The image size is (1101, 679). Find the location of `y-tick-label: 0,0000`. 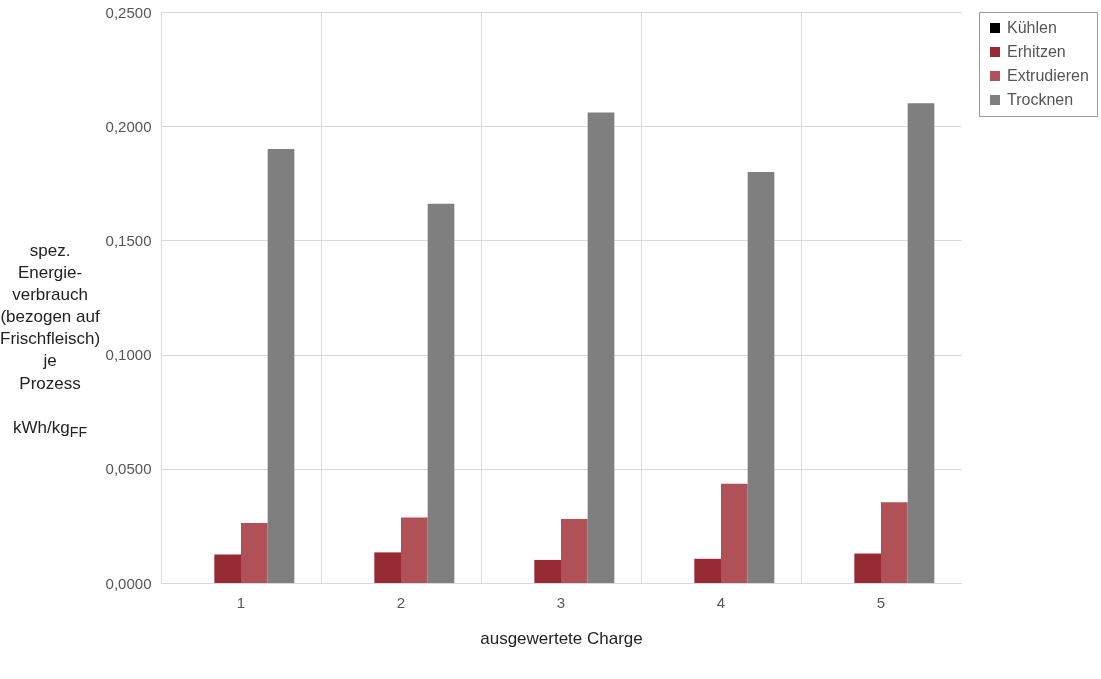

y-tick-label: 0,0000 is located at coordinates (128, 583).